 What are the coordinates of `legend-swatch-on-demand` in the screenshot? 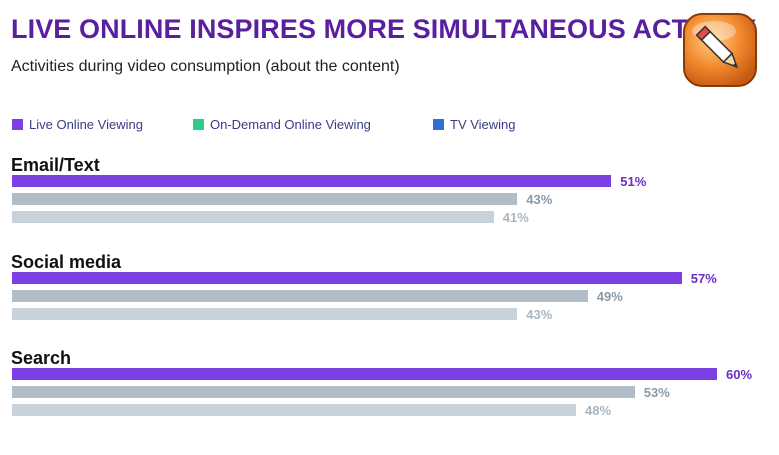 It's located at (198, 124).